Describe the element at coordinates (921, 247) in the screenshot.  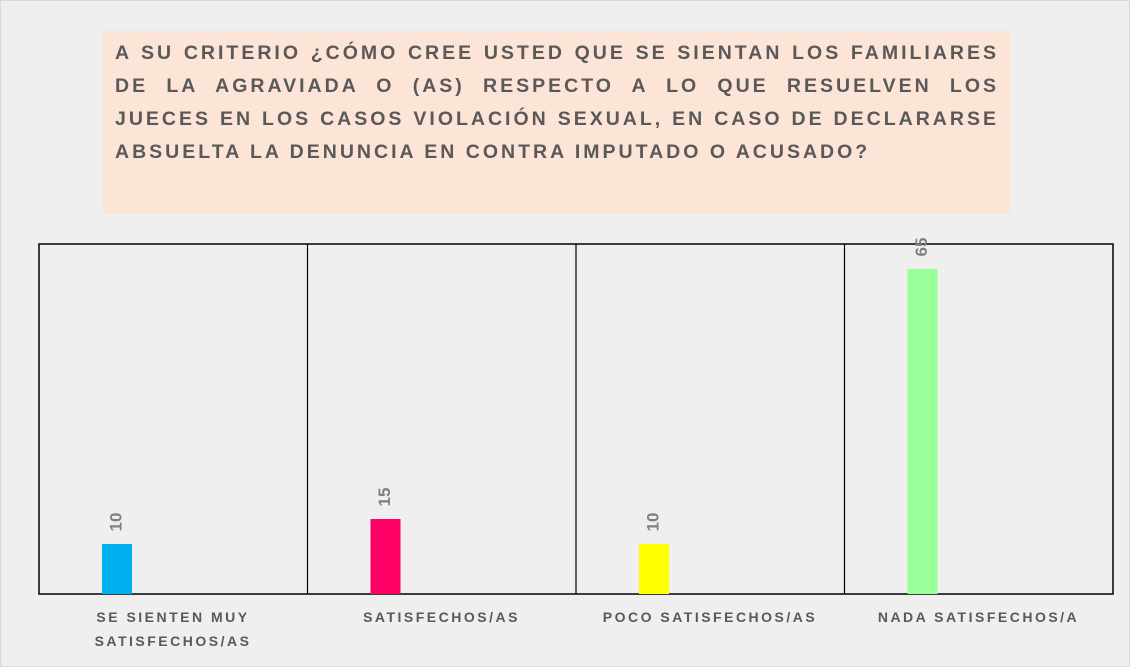
I see `data-label: 65` at that location.